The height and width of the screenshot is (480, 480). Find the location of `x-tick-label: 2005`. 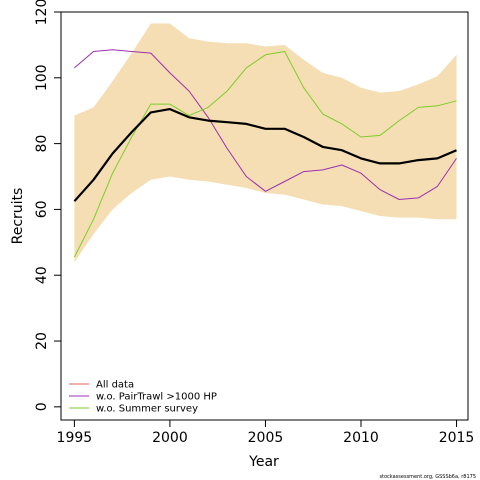

x-tick-label: 2005 is located at coordinates (266, 438).